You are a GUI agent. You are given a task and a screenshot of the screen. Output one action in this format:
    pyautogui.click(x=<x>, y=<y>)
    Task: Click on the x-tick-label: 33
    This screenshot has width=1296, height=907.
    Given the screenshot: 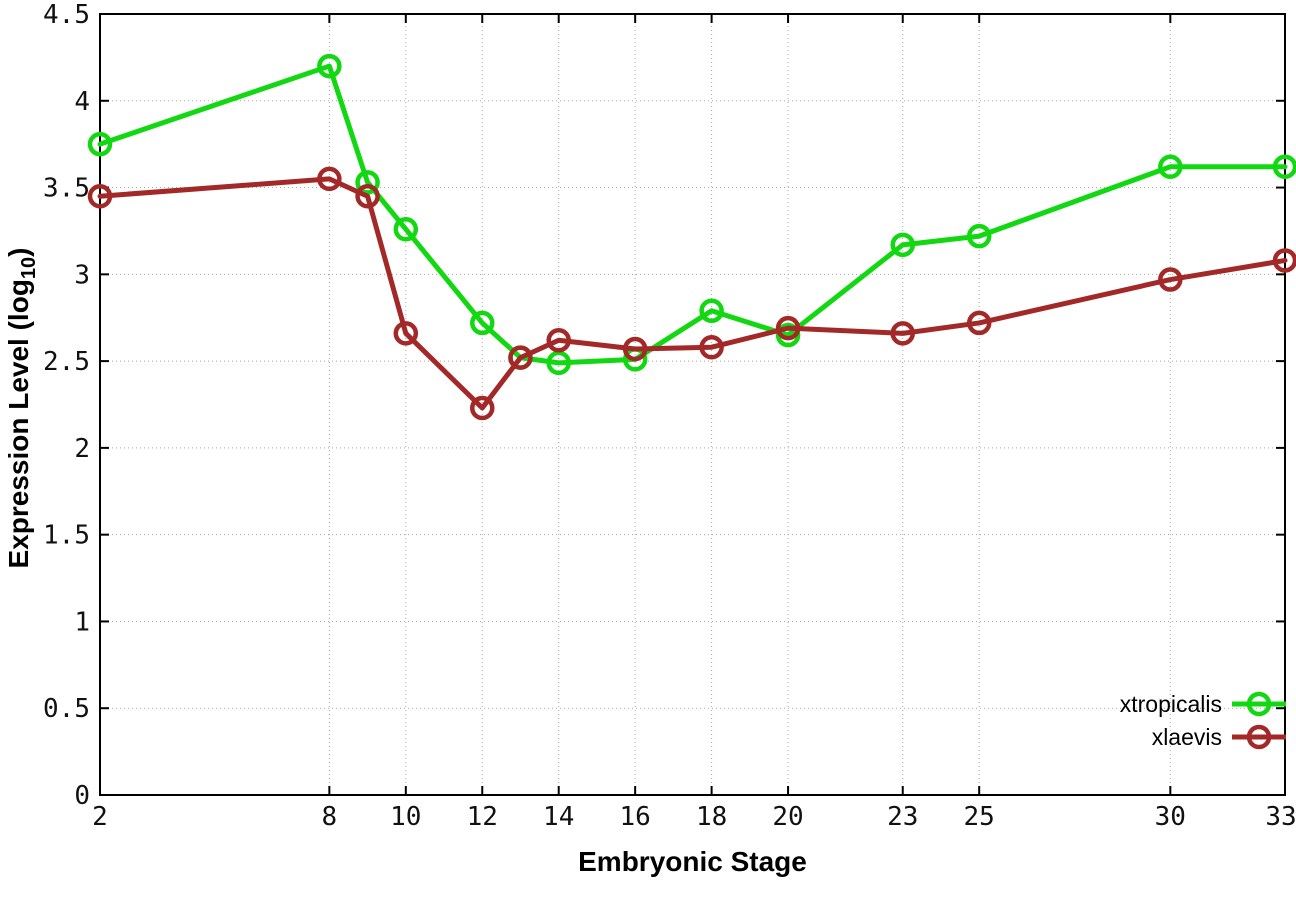 What is the action you would take?
    pyautogui.click(x=1280, y=817)
    